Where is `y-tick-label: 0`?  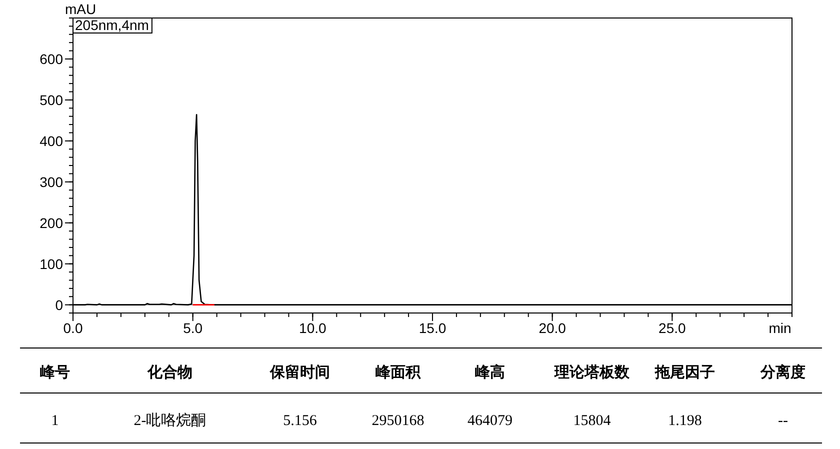 y-tick-label: 0 is located at coordinates (59, 304).